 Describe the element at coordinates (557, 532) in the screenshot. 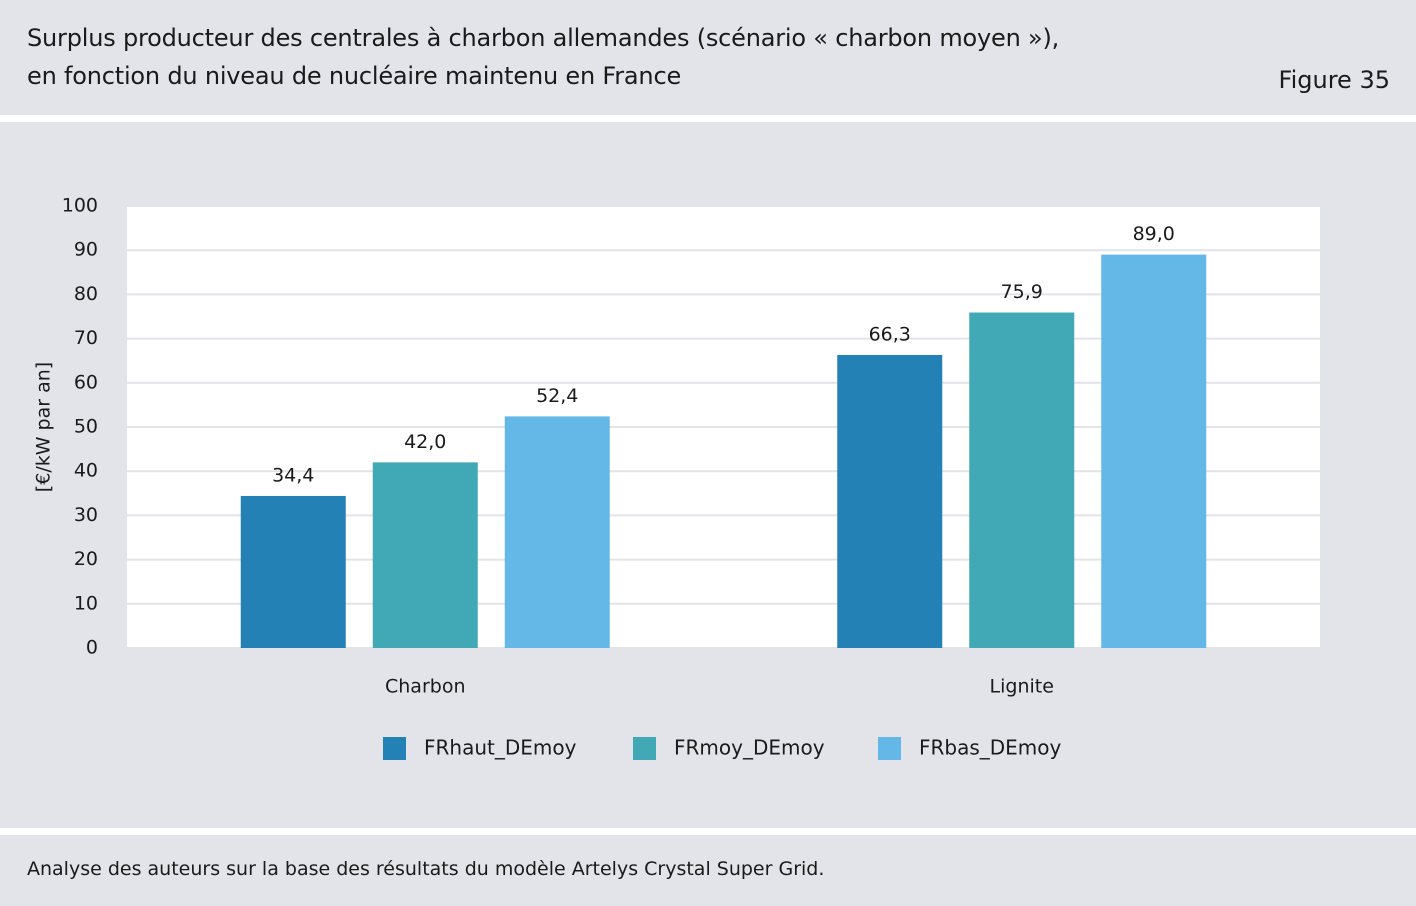

I see `bar-FRbas_DEmoy-charbon` at that location.